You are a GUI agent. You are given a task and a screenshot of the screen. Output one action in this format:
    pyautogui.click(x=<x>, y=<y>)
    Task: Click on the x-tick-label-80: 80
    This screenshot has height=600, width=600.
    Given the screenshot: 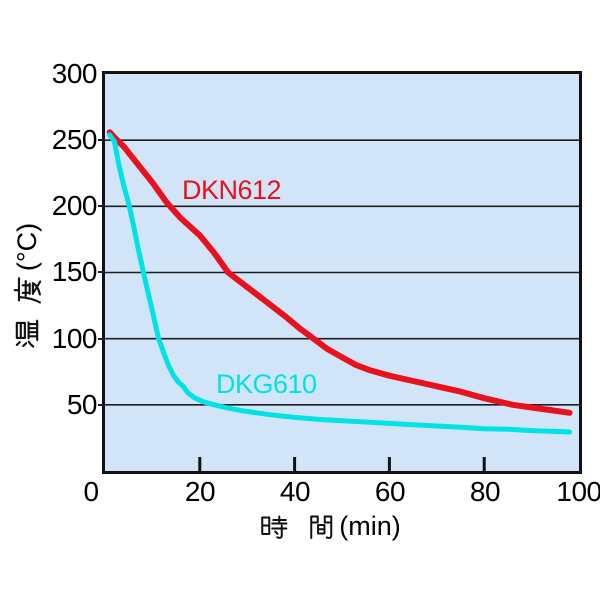 What is the action you would take?
    pyautogui.click(x=485, y=491)
    